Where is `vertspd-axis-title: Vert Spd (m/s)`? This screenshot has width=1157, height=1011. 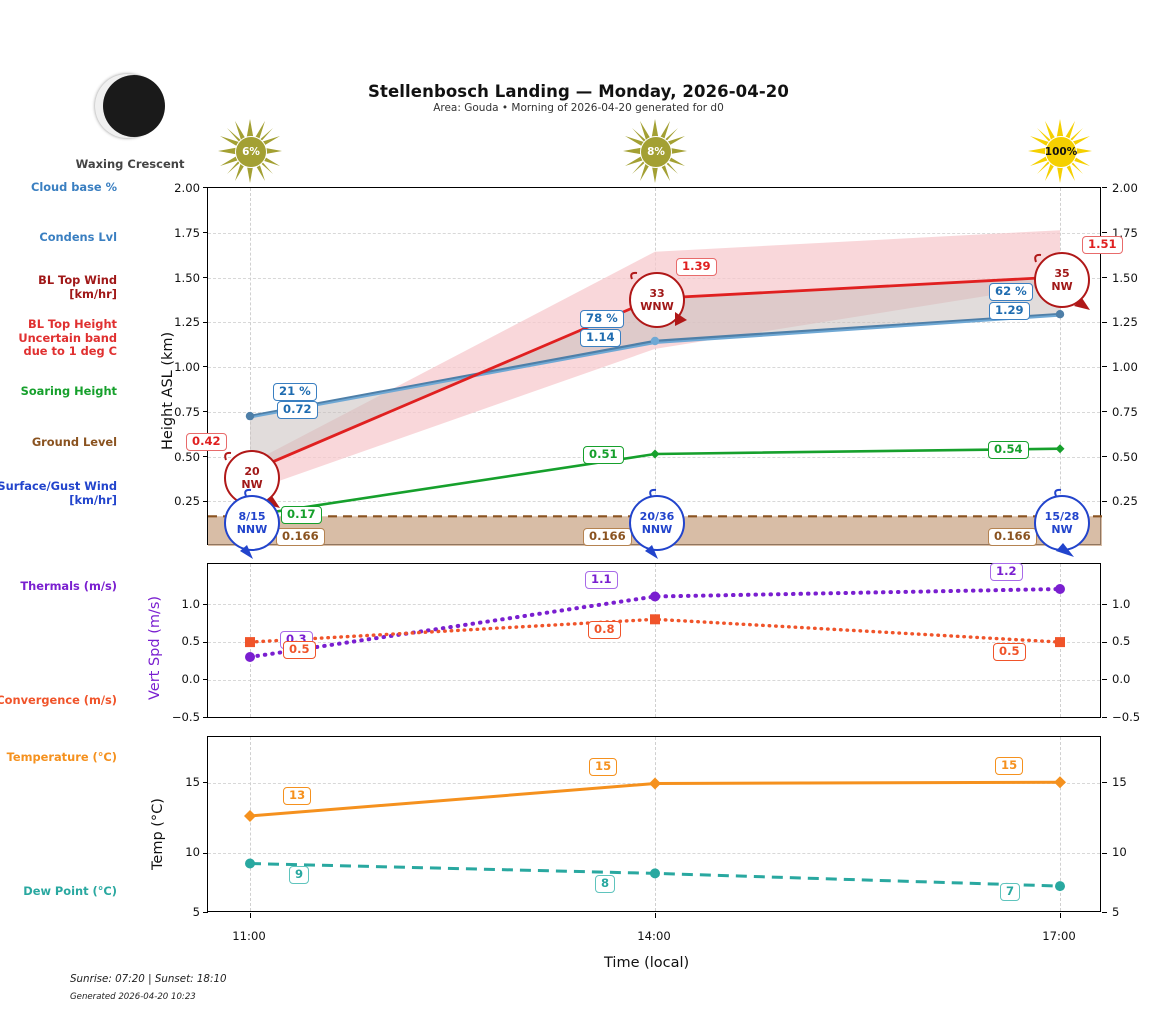 vertspd-axis-title: Vert Spd (m/s) is located at coordinates (155, 647).